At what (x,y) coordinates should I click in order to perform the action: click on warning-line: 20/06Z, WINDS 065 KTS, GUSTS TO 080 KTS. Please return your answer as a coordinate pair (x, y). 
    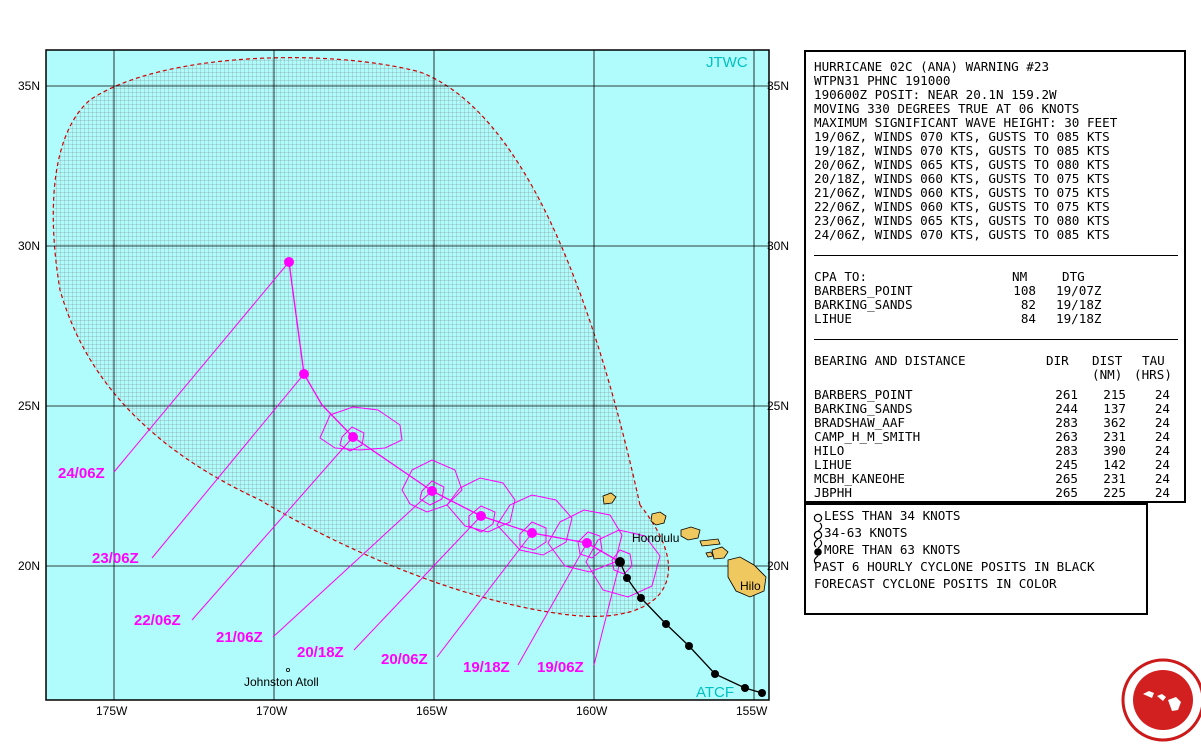
    Looking at the image, I should click on (962, 164).